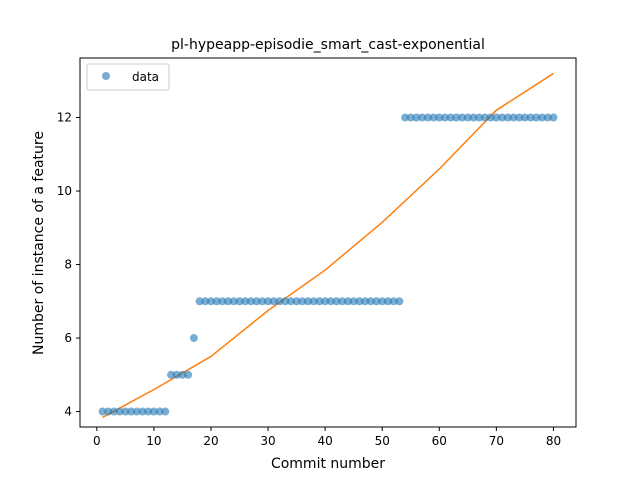 This screenshot has height=480, width=640. I want to click on x-tick-label: 40, so click(325, 441).